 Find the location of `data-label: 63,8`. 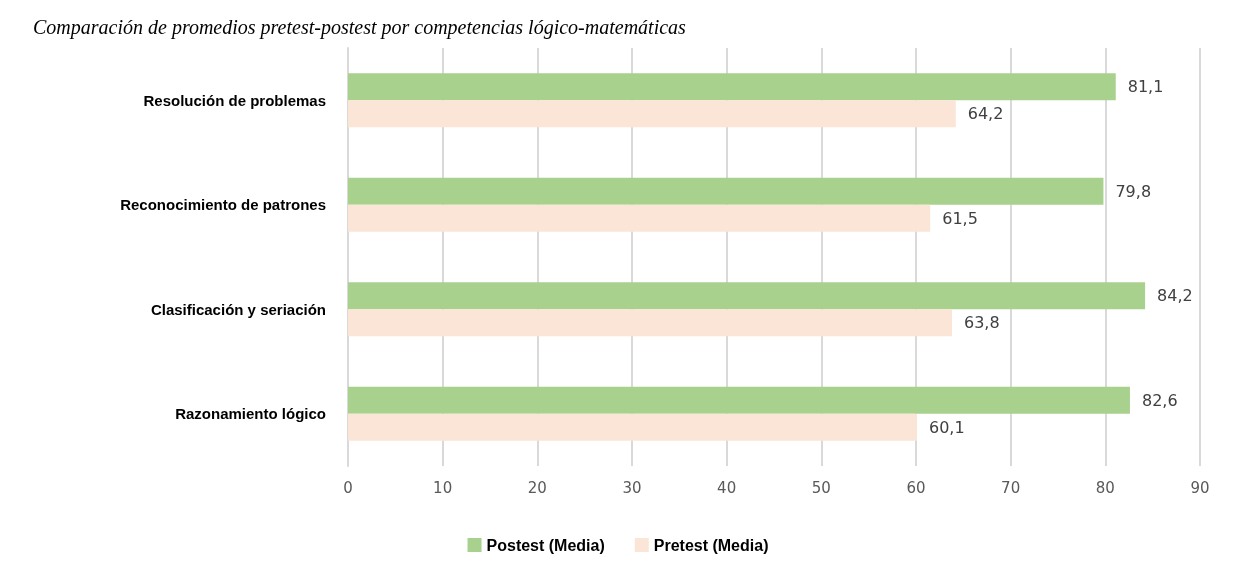

data-label: 63,8 is located at coordinates (981, 323).